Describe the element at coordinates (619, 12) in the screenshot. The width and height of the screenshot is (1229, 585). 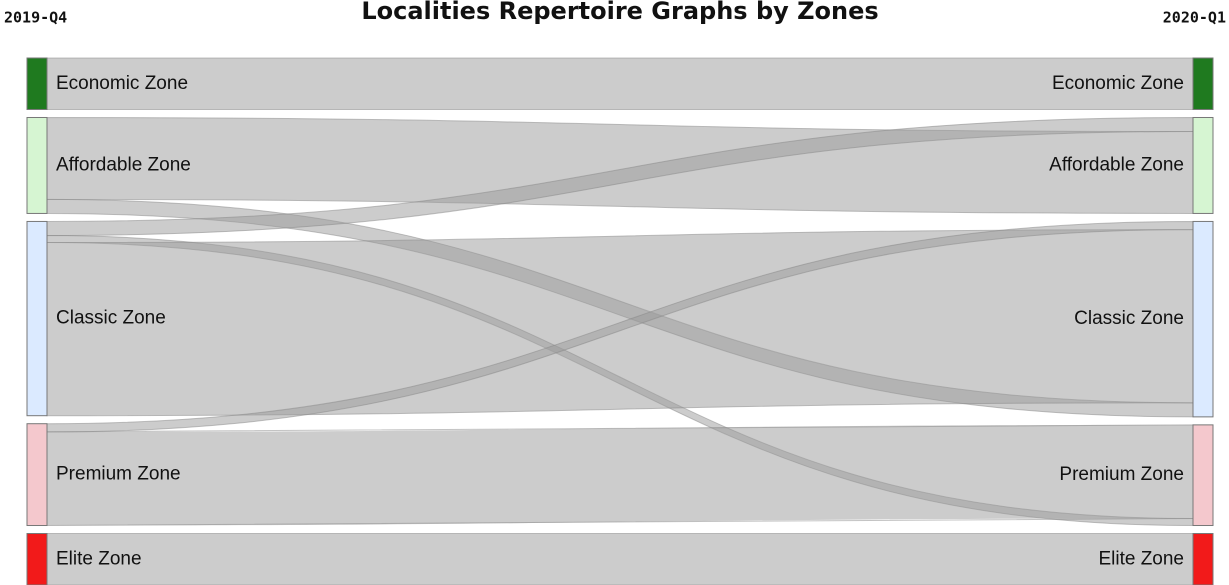
I see `chart-title: Localities Repertoire Graphs by Zones` at that location.